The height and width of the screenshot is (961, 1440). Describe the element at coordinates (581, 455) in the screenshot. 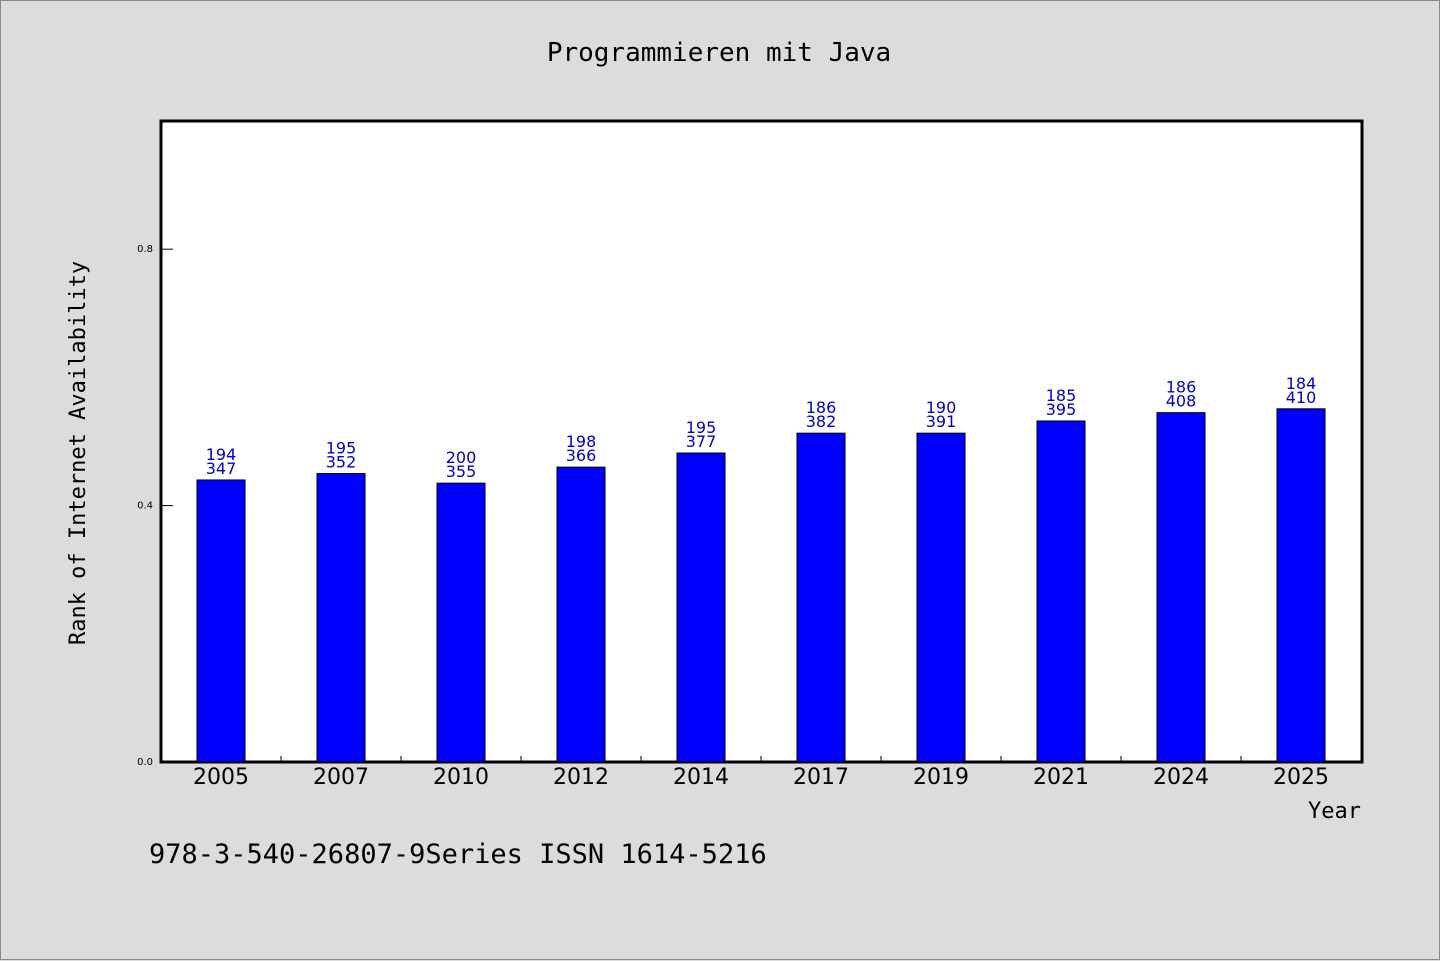

I see `bar-label-bottom: 366` at that location.